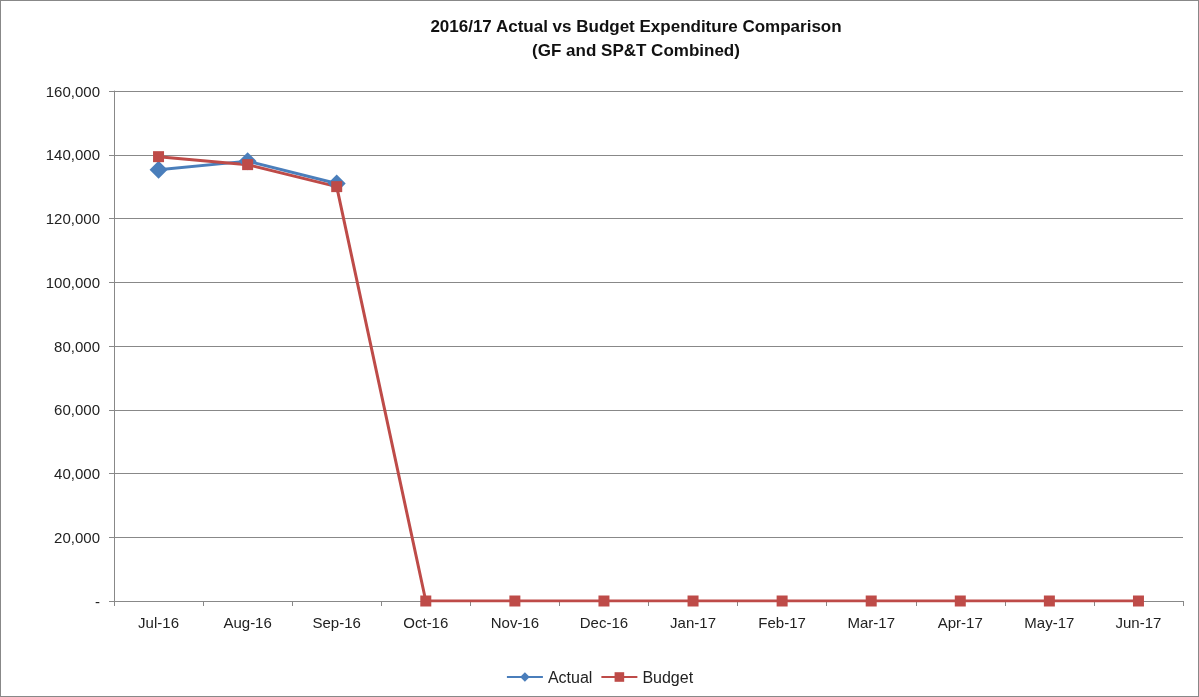  I want to click on x-tick-label: May-17, so click(1049, 622).